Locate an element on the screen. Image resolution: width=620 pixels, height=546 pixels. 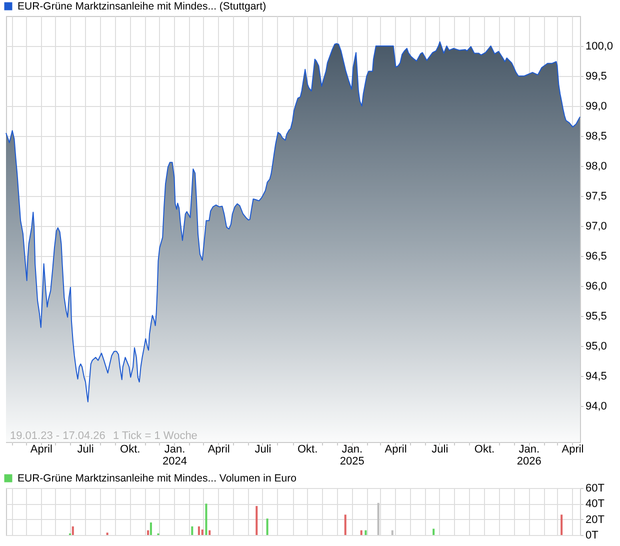
y-tick-label: 96,0 is located at coordinates (596, 286).